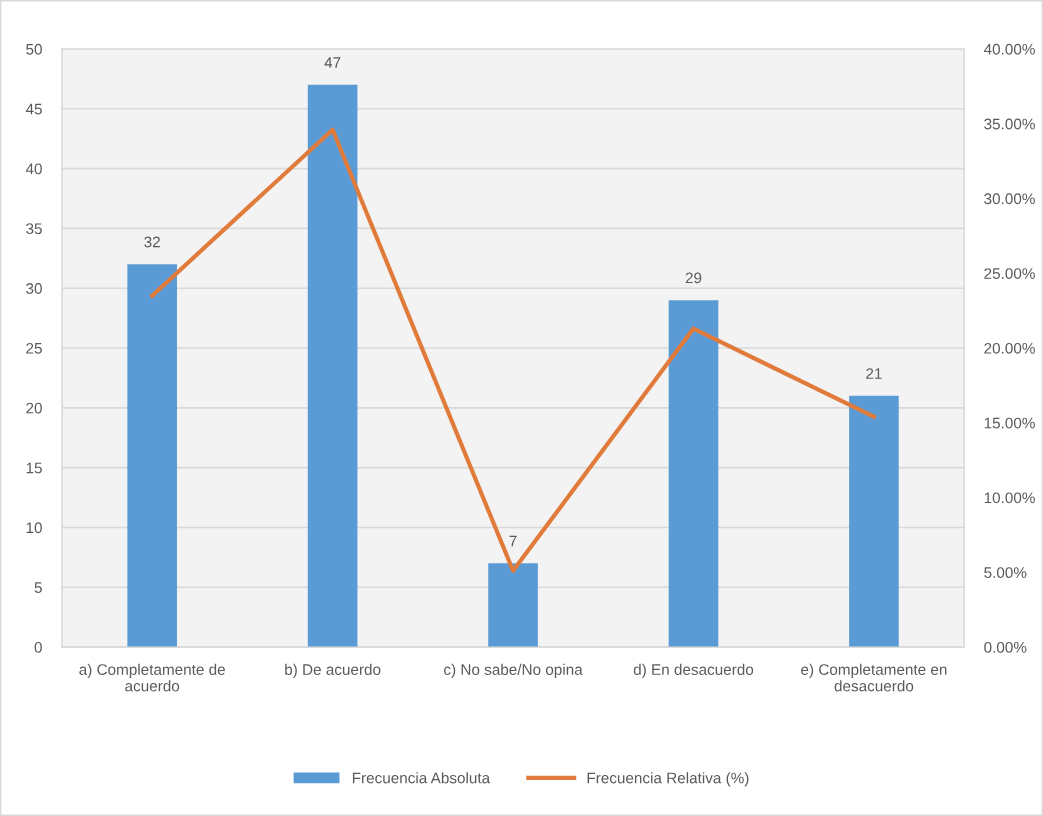 Image resolution: width=1043 pixels, height=816 pixels. What do you see at coordinates (513, 541) in the screenshot?
I see `data-label: 7` at bounding box center [513, 541].